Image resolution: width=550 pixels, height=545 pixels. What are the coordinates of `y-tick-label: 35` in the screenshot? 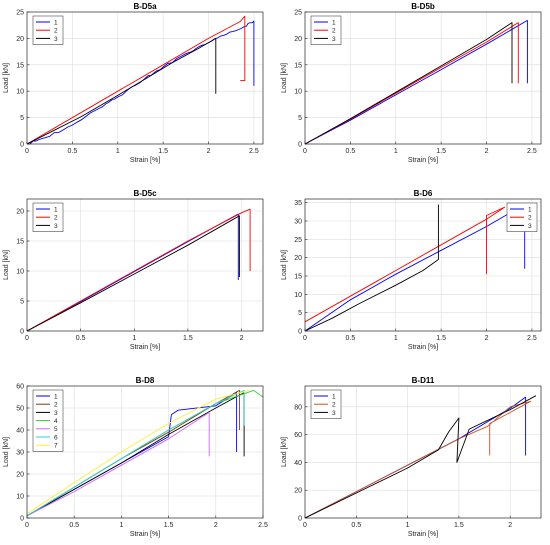 It's located at (298, 203).